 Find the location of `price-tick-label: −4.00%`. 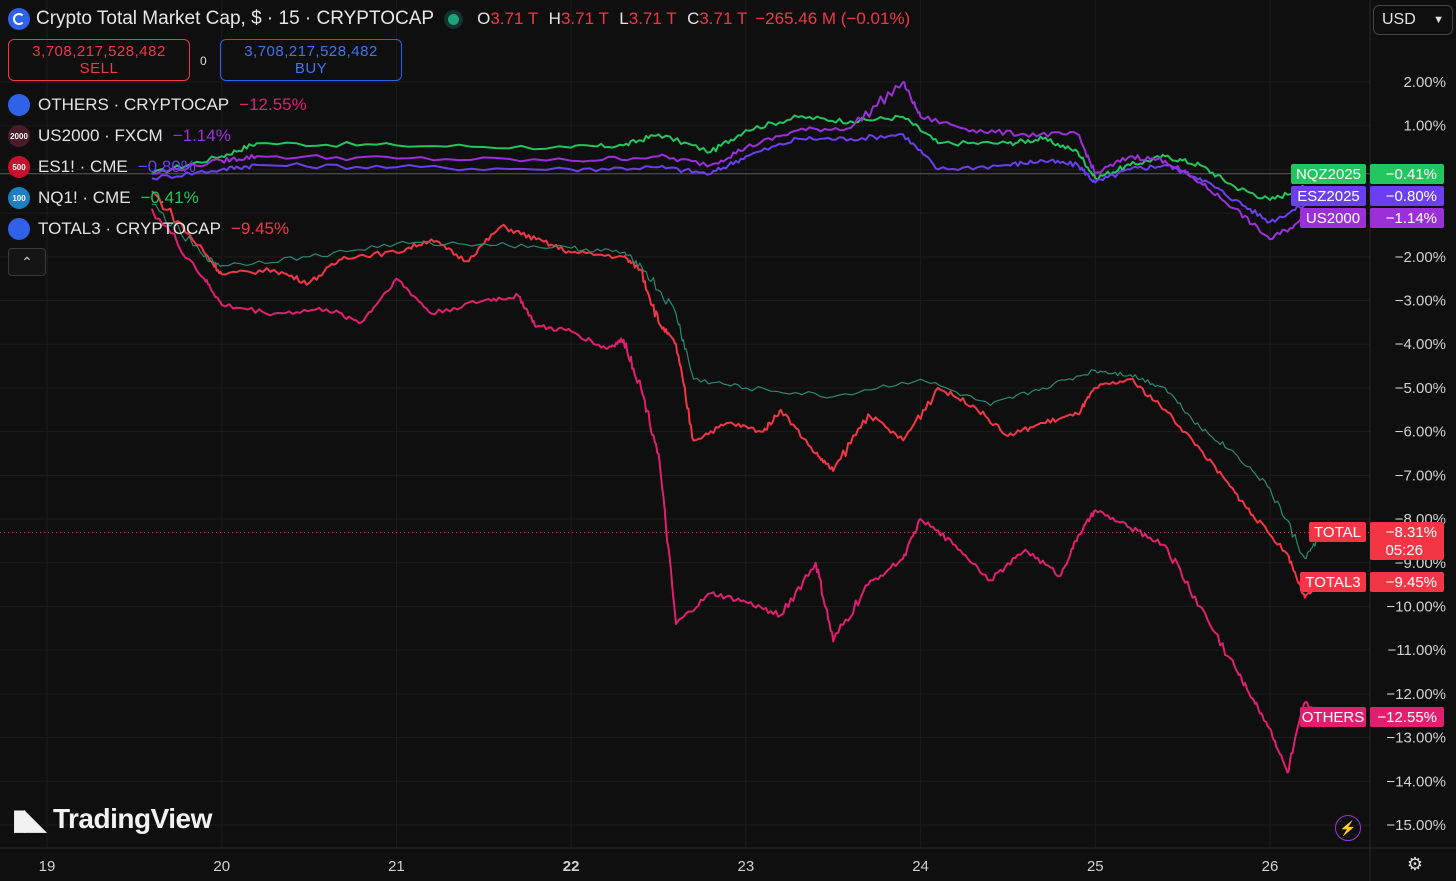

price-tick-label: −4.00% is located at coordinates (1420, 344).